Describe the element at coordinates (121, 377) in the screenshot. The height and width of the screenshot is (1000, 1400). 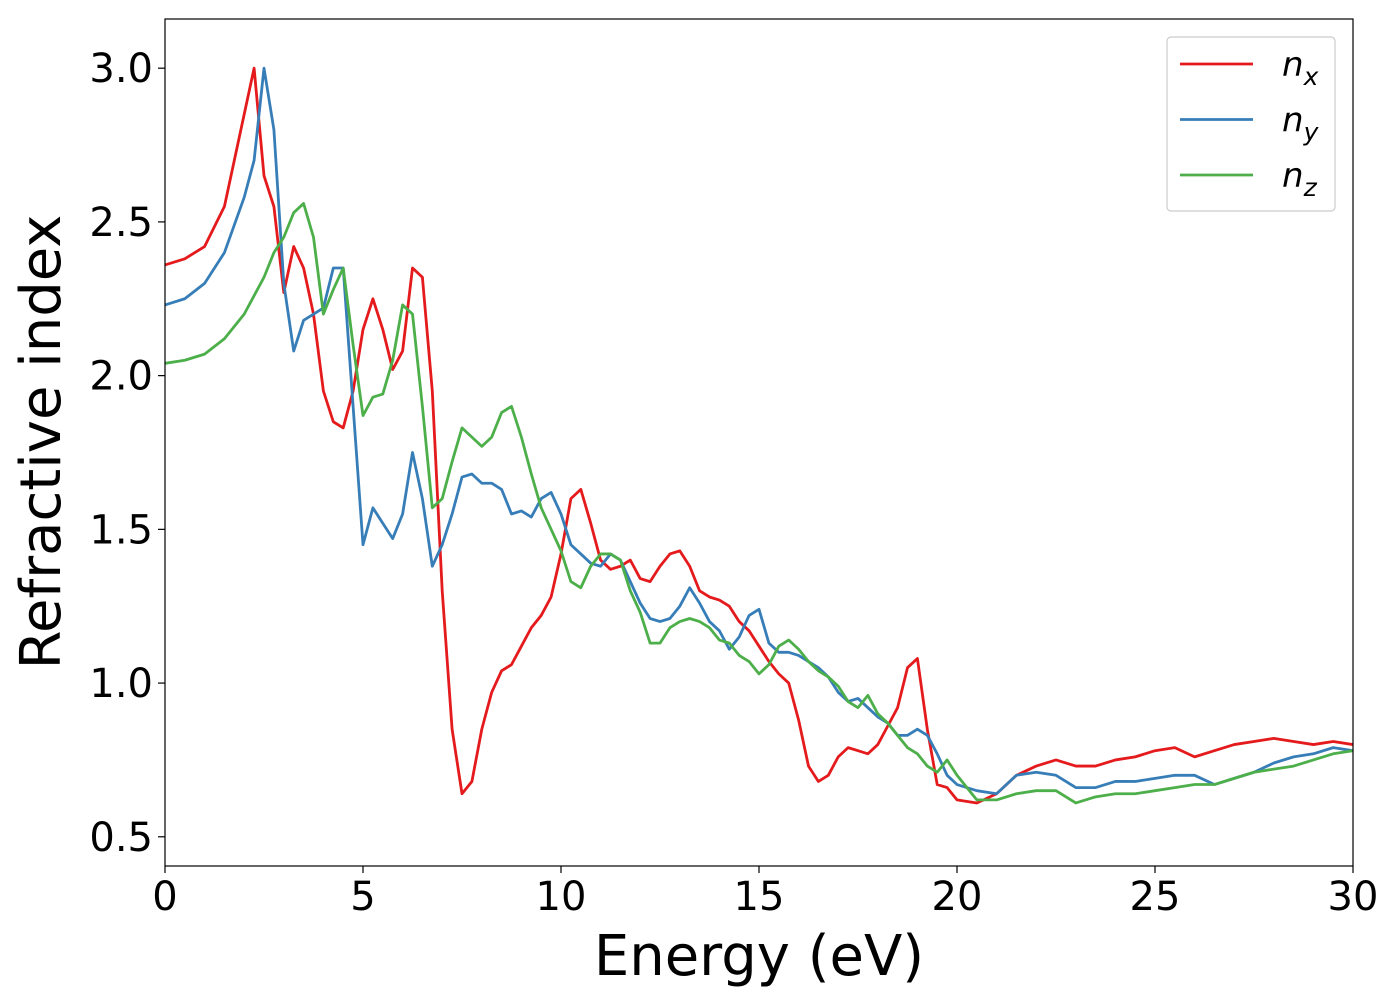
I see `y-tick-label: 2.0` at that location.